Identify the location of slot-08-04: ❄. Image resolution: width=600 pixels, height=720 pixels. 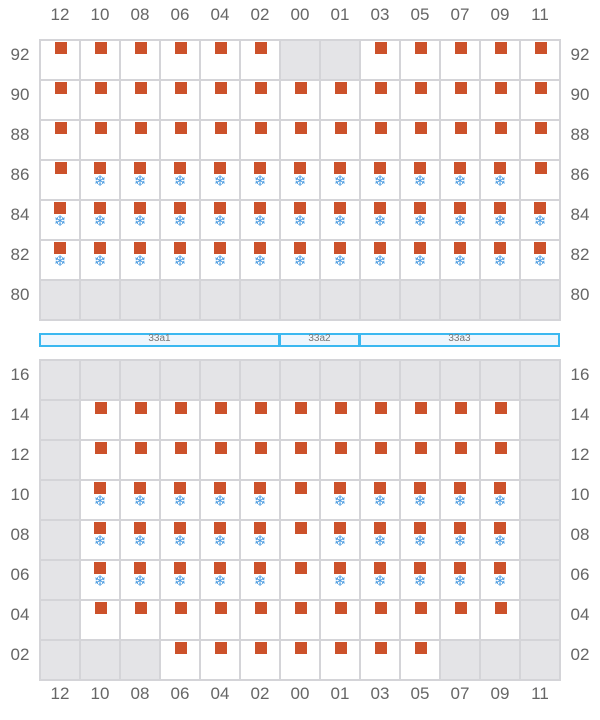
(221, 541).